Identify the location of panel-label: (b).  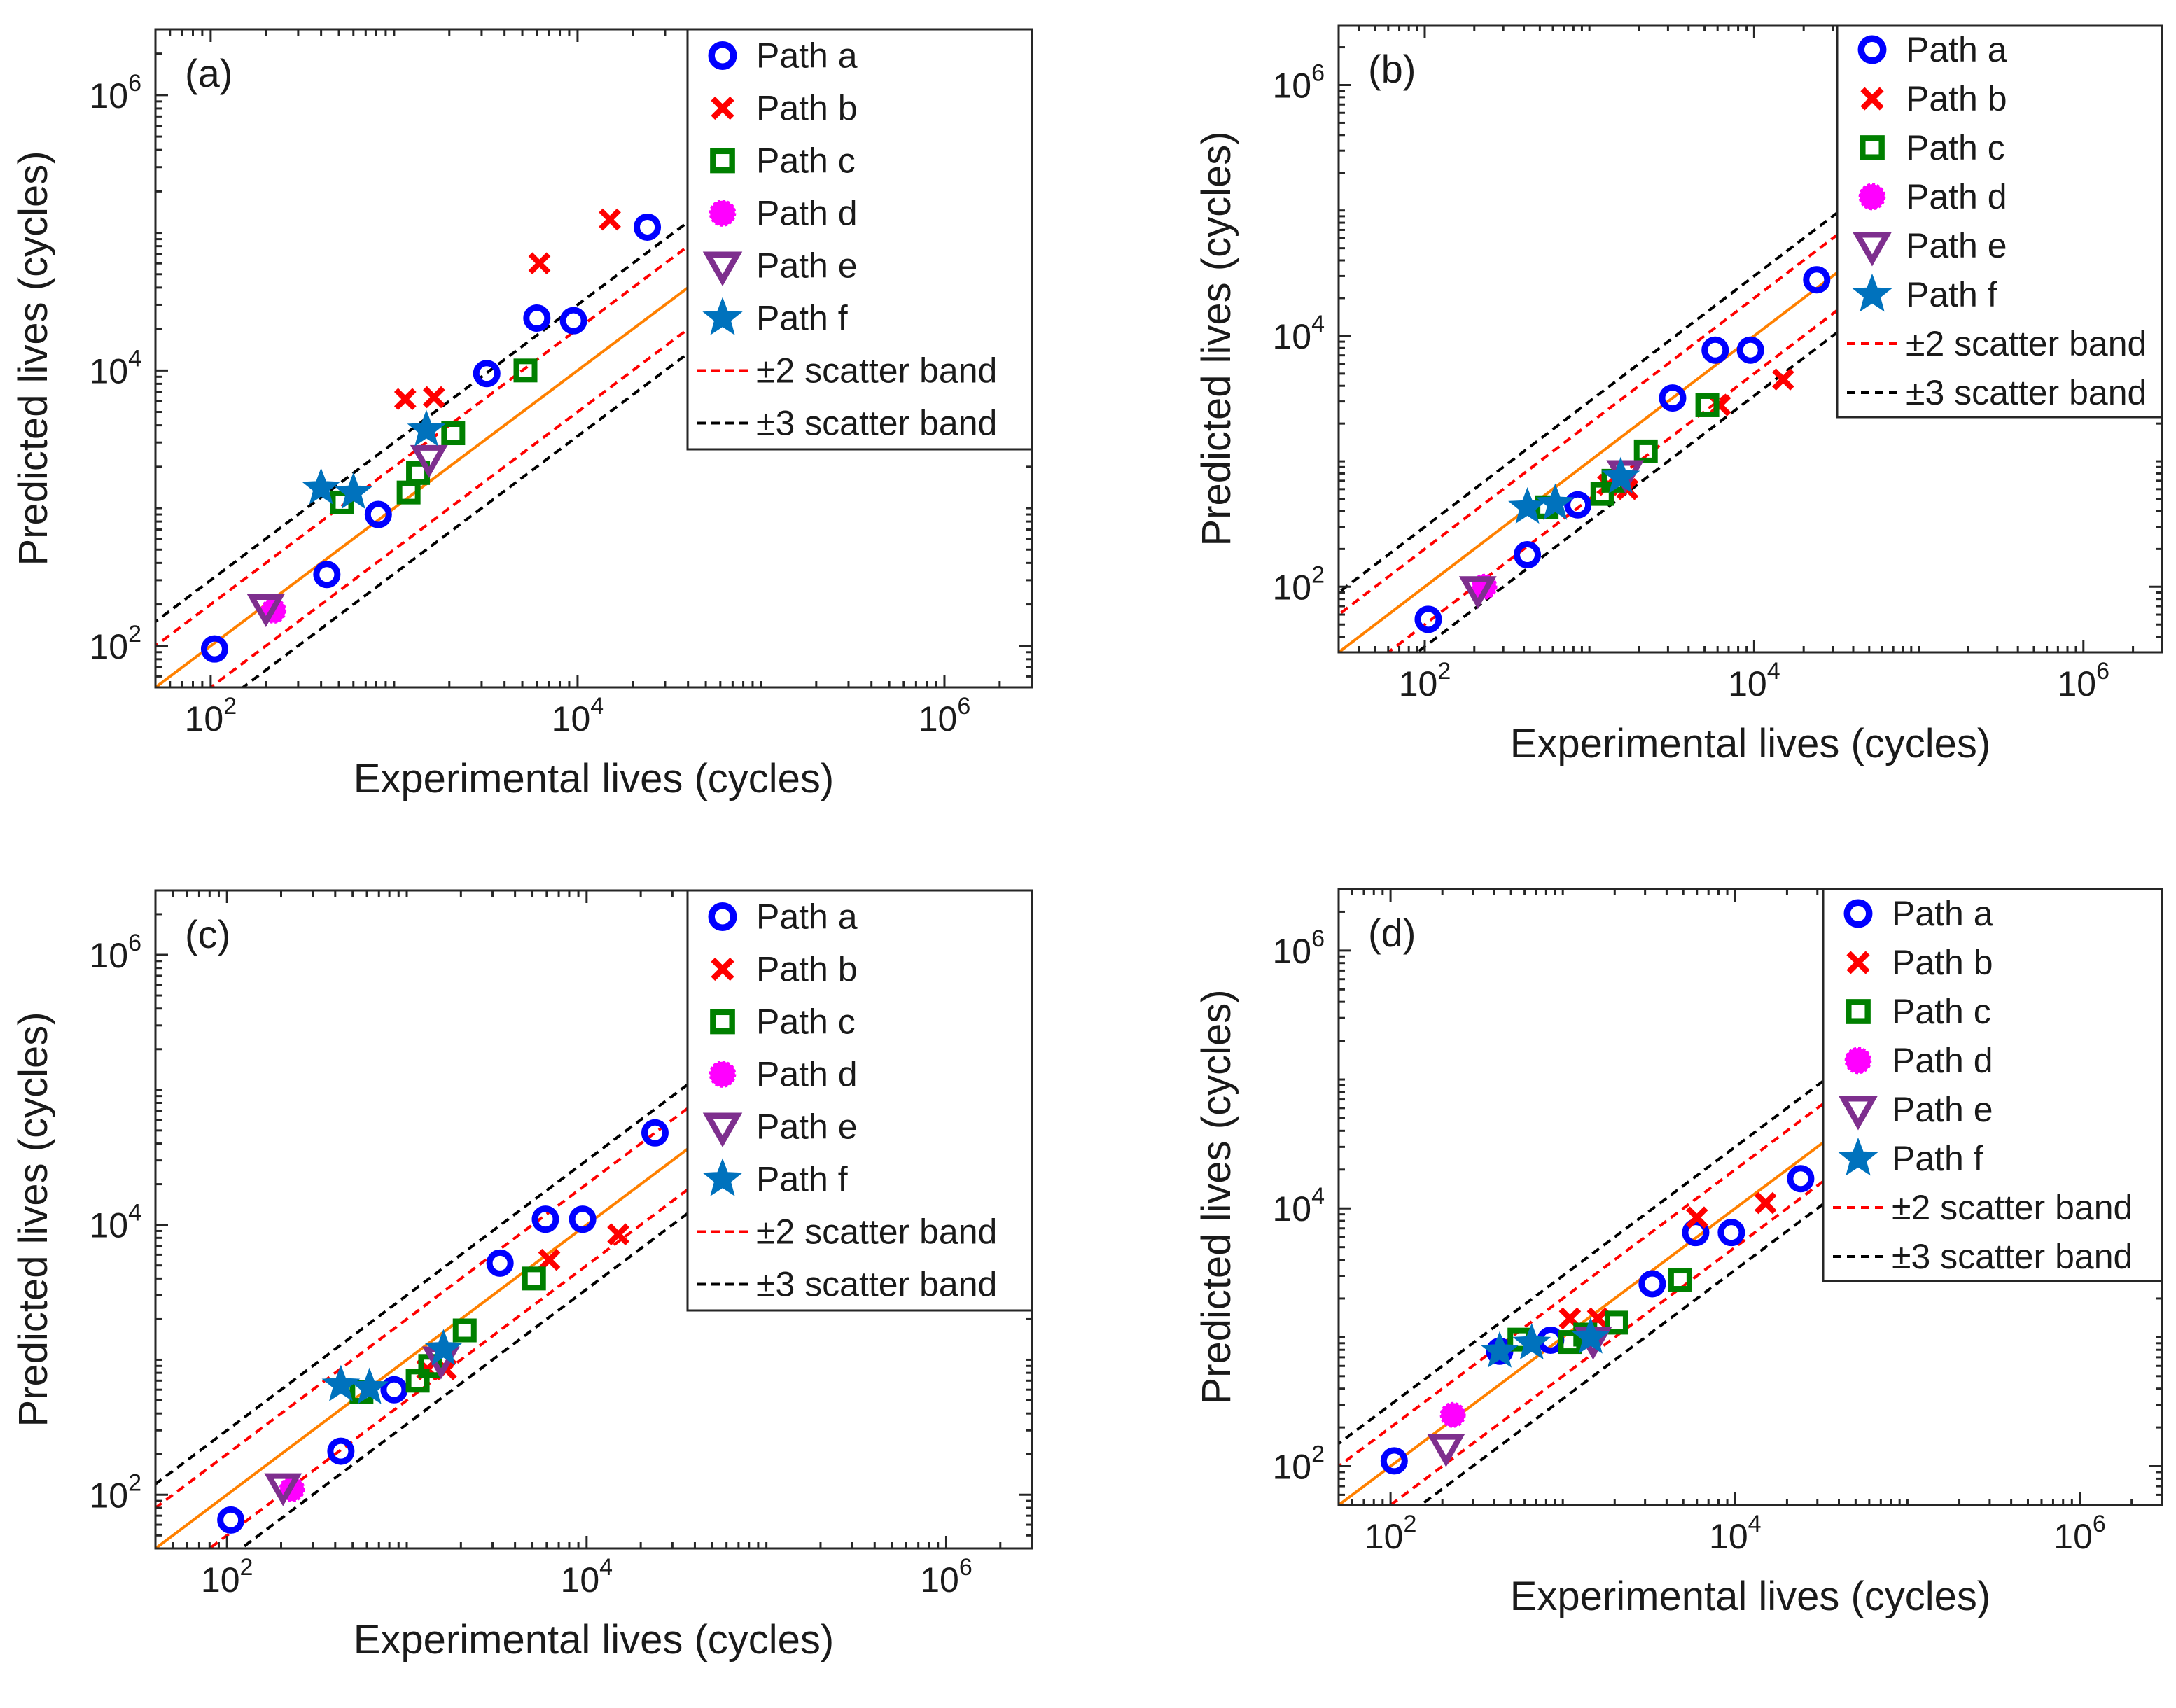
(1392, 69).